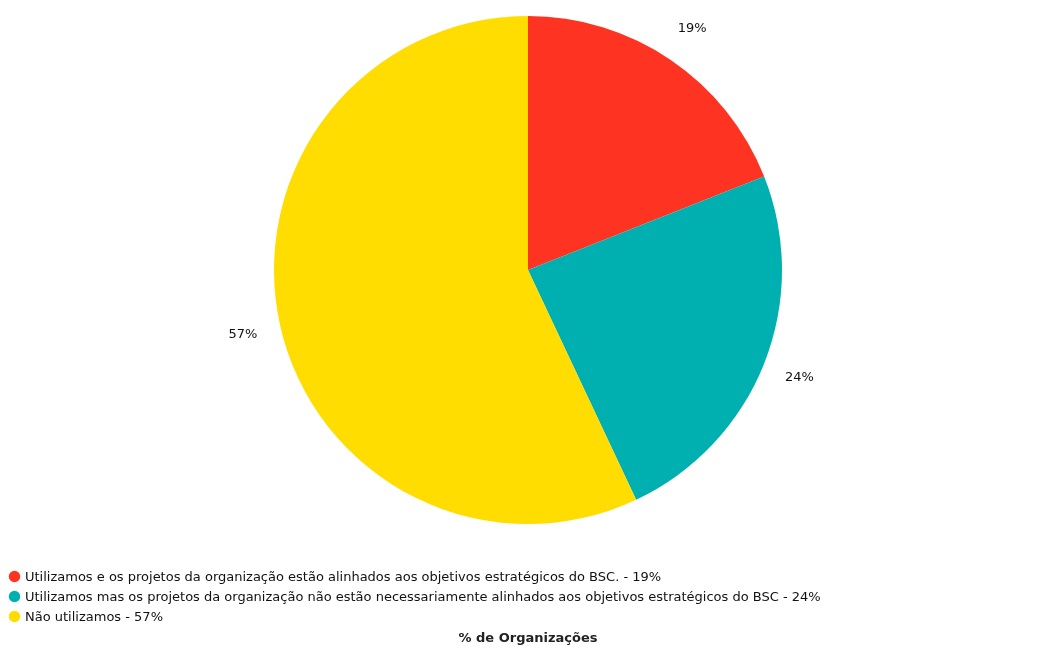 The height and width of the screenshot is (670, 1062). I want to click on legend-label: Não utilizamos - 57%, so click(94, 616).